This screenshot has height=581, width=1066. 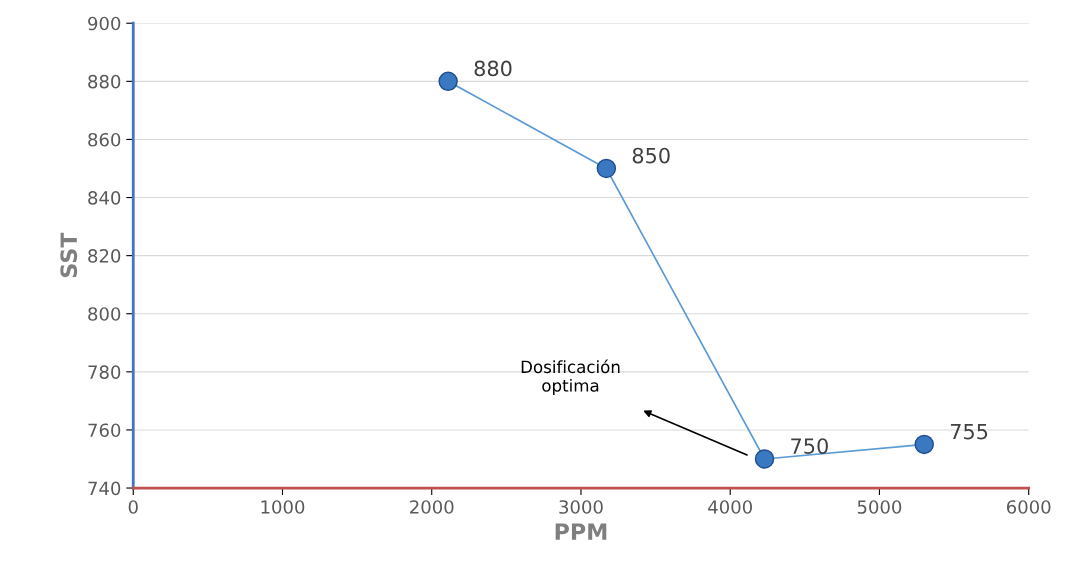 I want to click on x-axis-title: PPM, so click(x=581, y=531).